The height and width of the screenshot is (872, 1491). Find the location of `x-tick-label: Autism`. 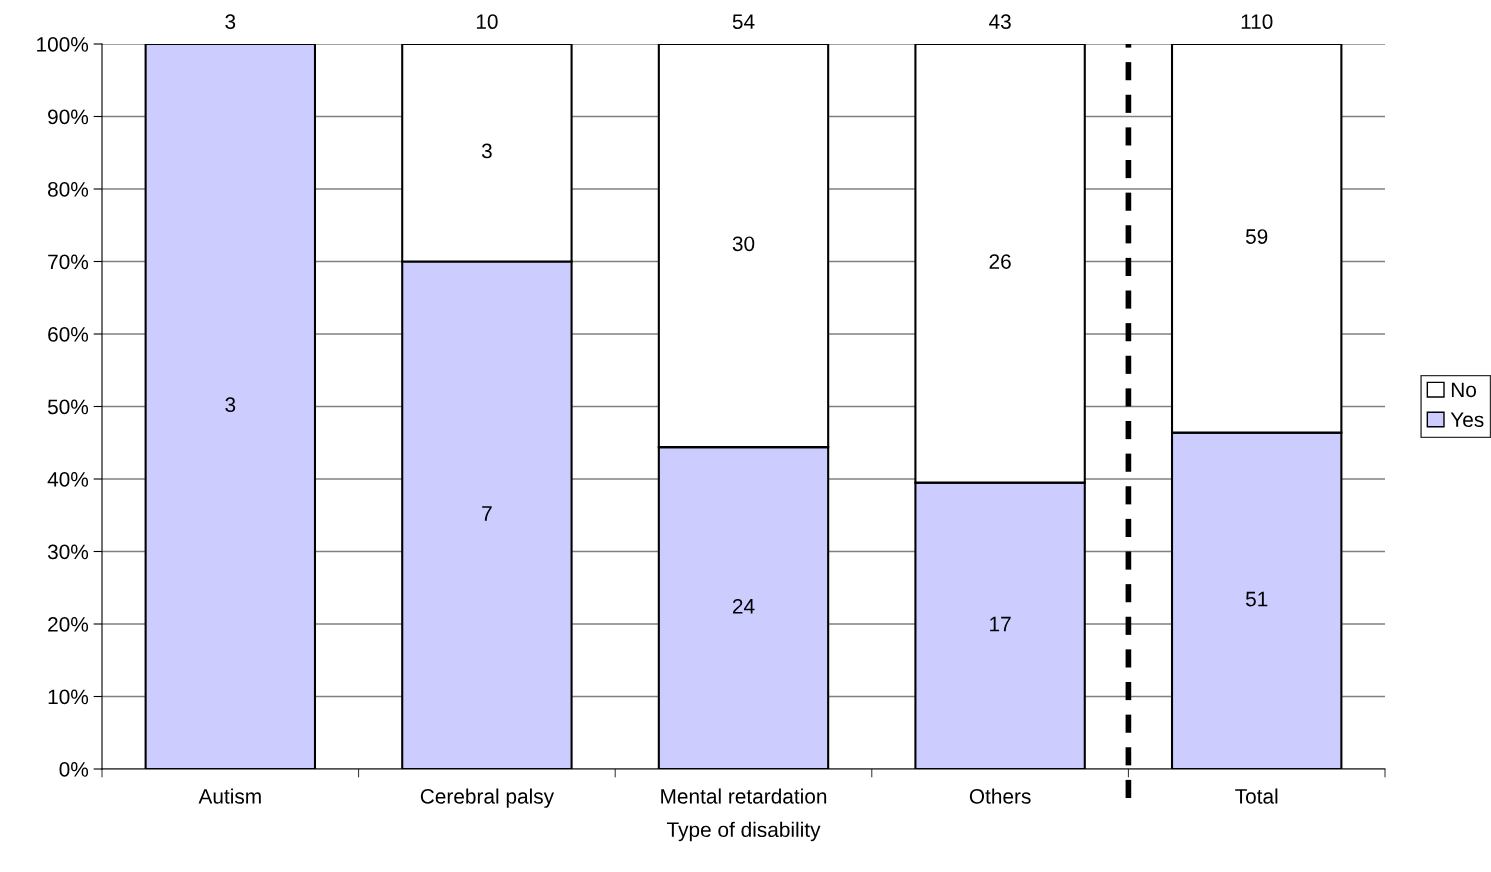

x-tick-label: Autism is located at coordinates (229, 796).